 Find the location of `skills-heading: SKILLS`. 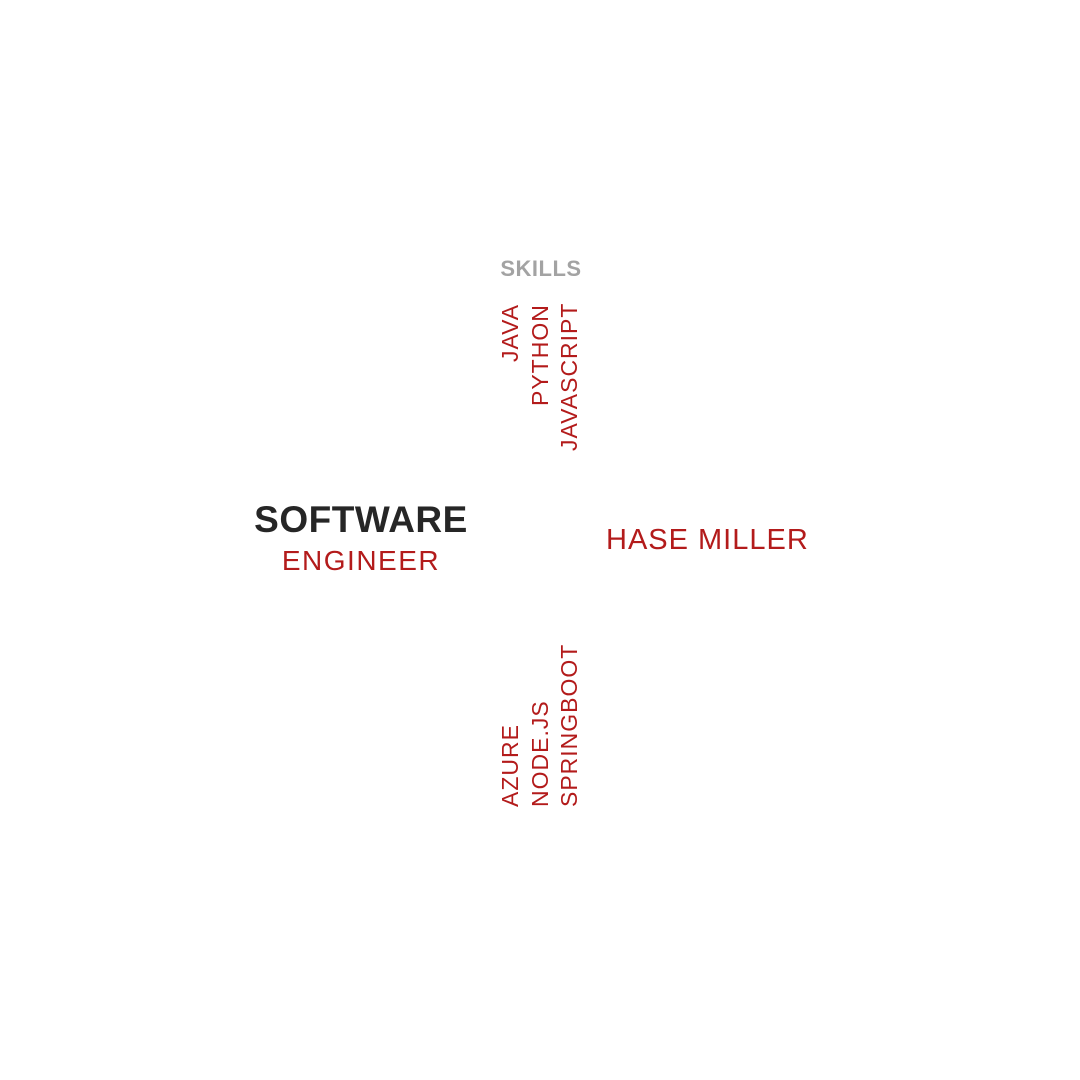

skills-heading: SKILLS is located at coordinates (541, 268).